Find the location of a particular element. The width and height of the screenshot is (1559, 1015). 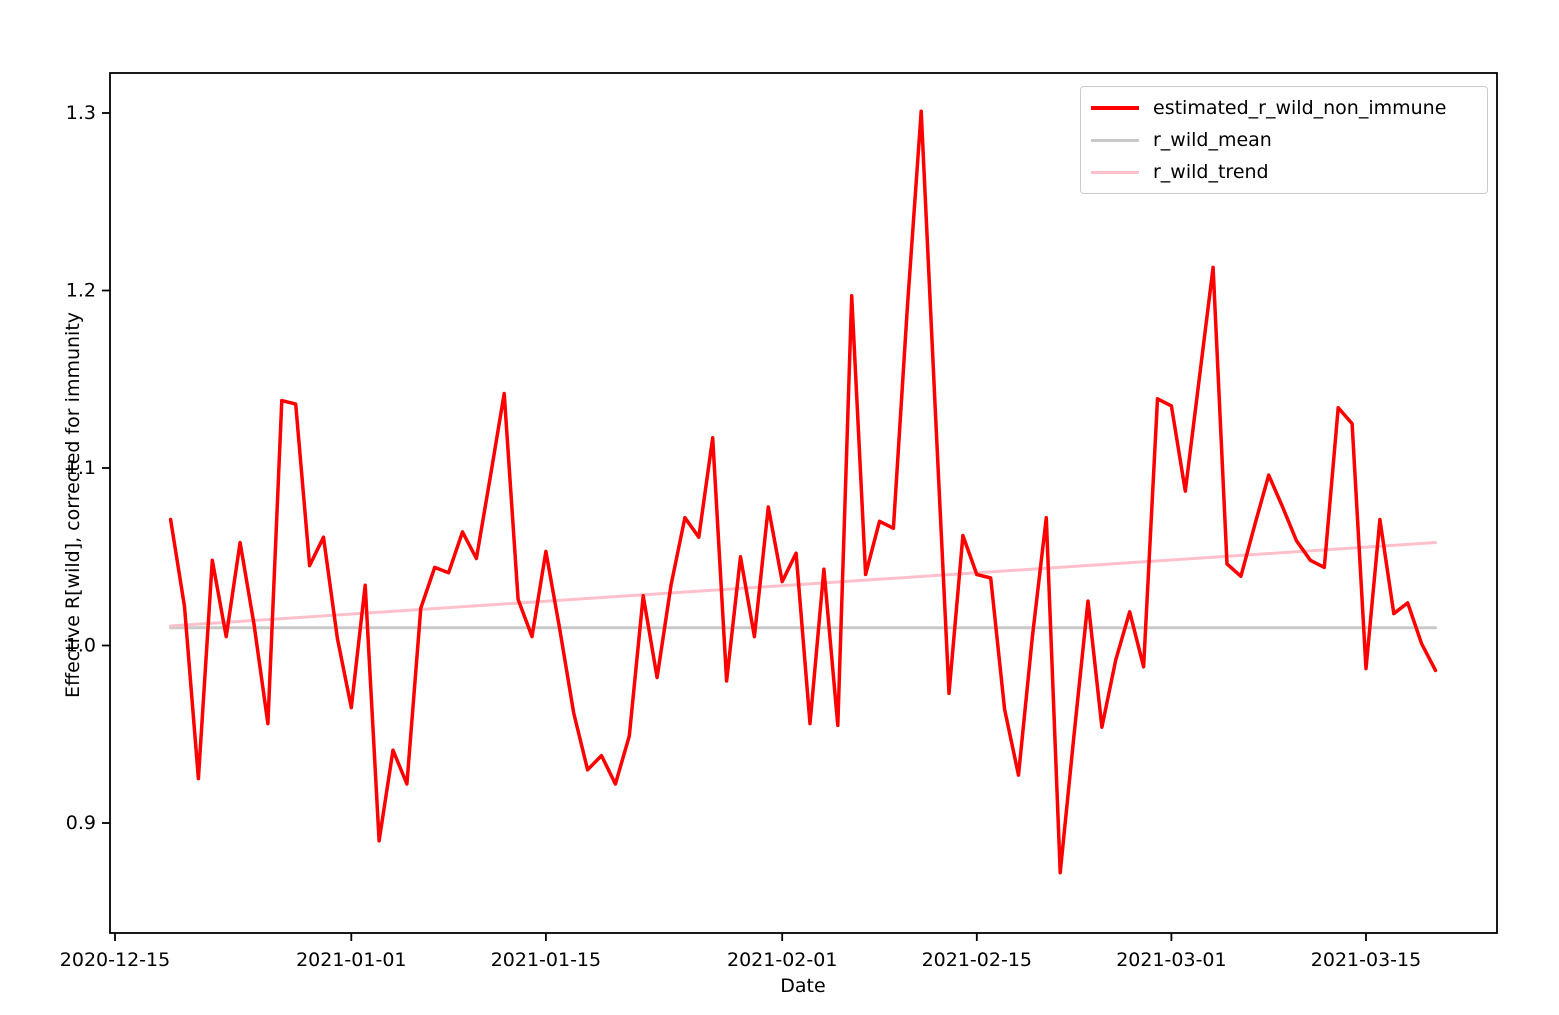

x-tick-label: 2021-03-01 is located at coordinates (1171, 960).